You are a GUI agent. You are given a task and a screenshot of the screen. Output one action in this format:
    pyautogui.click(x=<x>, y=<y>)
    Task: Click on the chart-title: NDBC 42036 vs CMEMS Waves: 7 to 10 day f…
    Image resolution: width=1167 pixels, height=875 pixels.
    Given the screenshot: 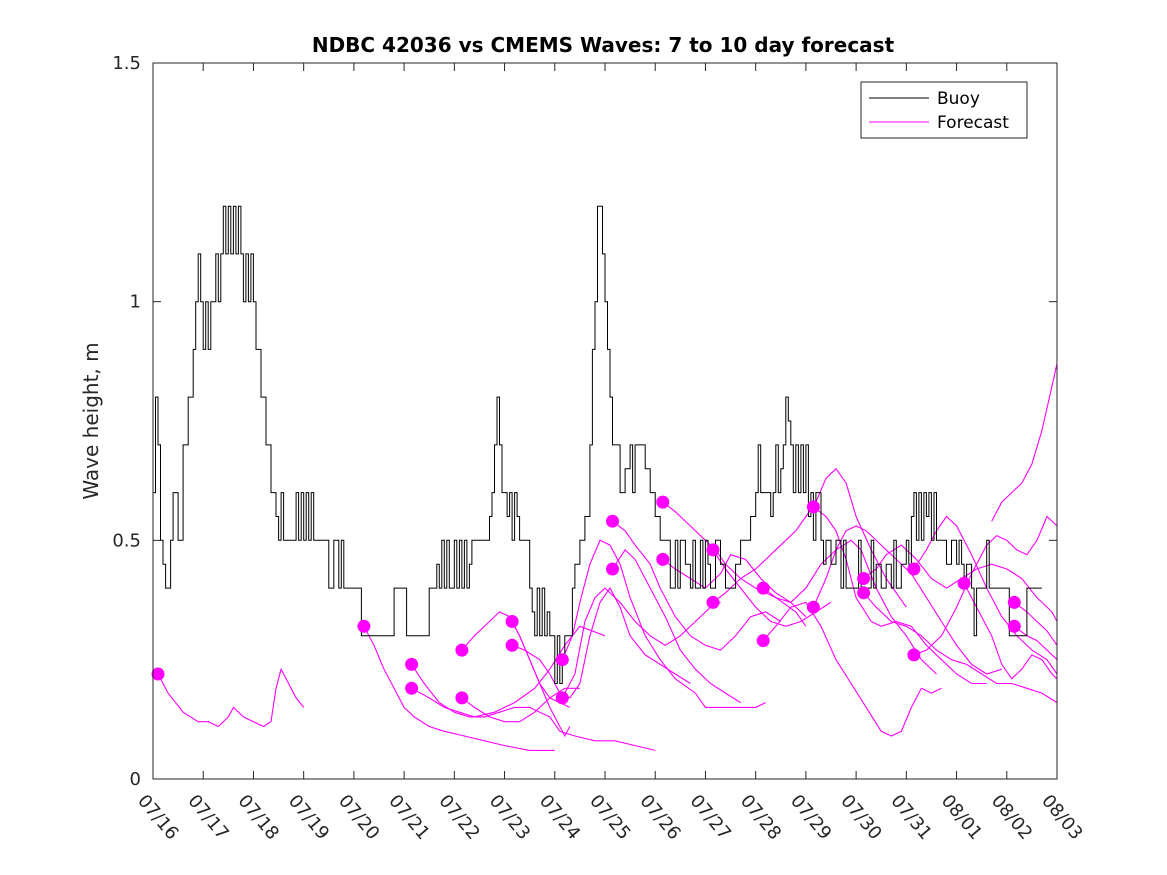 What is the action you would take?
    pyautogui.click(x=603, y=45)
    